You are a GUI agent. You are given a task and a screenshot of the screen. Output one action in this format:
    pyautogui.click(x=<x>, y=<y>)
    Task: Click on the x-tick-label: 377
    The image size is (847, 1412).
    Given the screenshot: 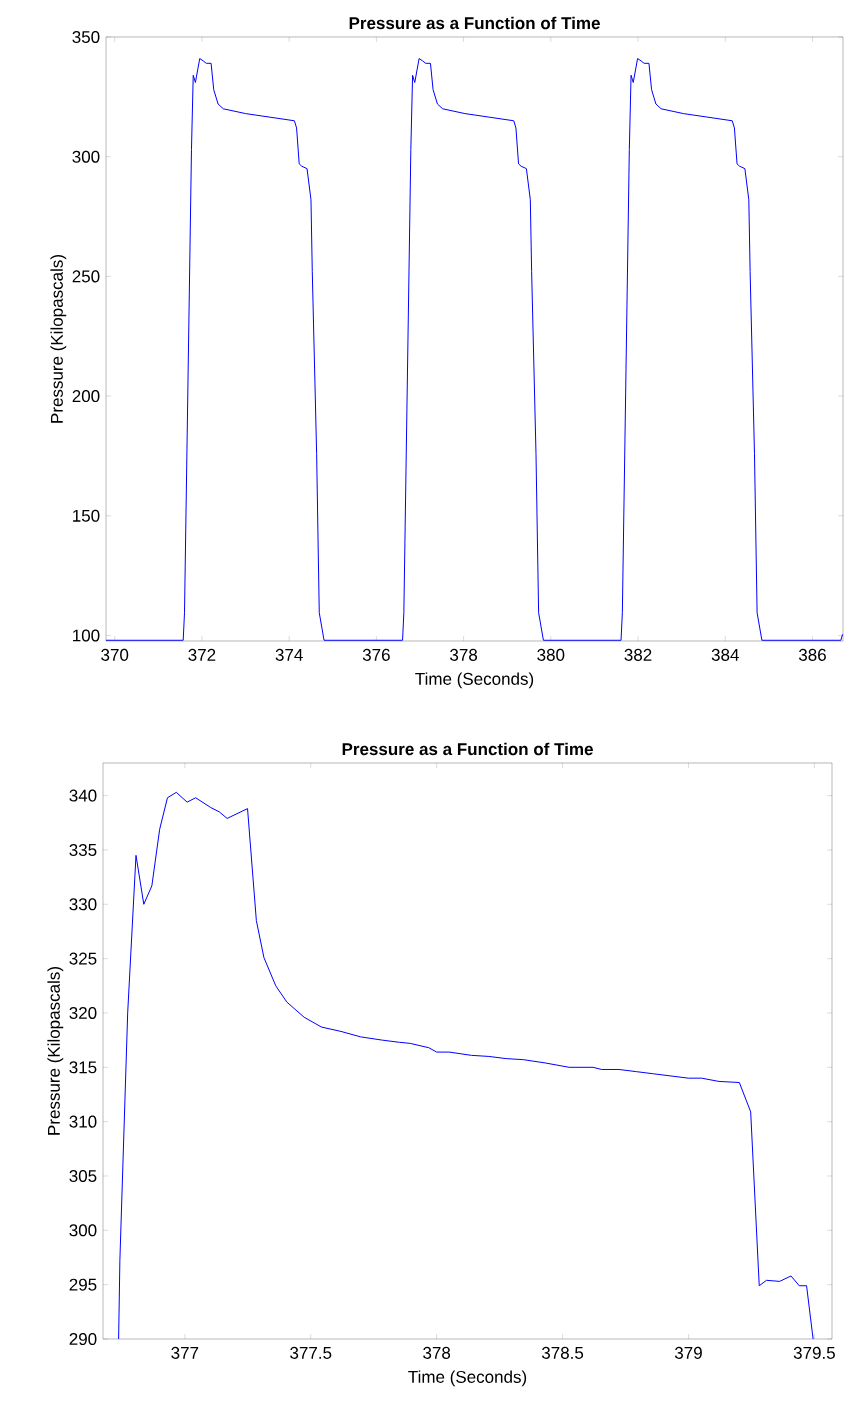 What is the action you would take?
    pyautogui.click(x=185, y=1352)
    